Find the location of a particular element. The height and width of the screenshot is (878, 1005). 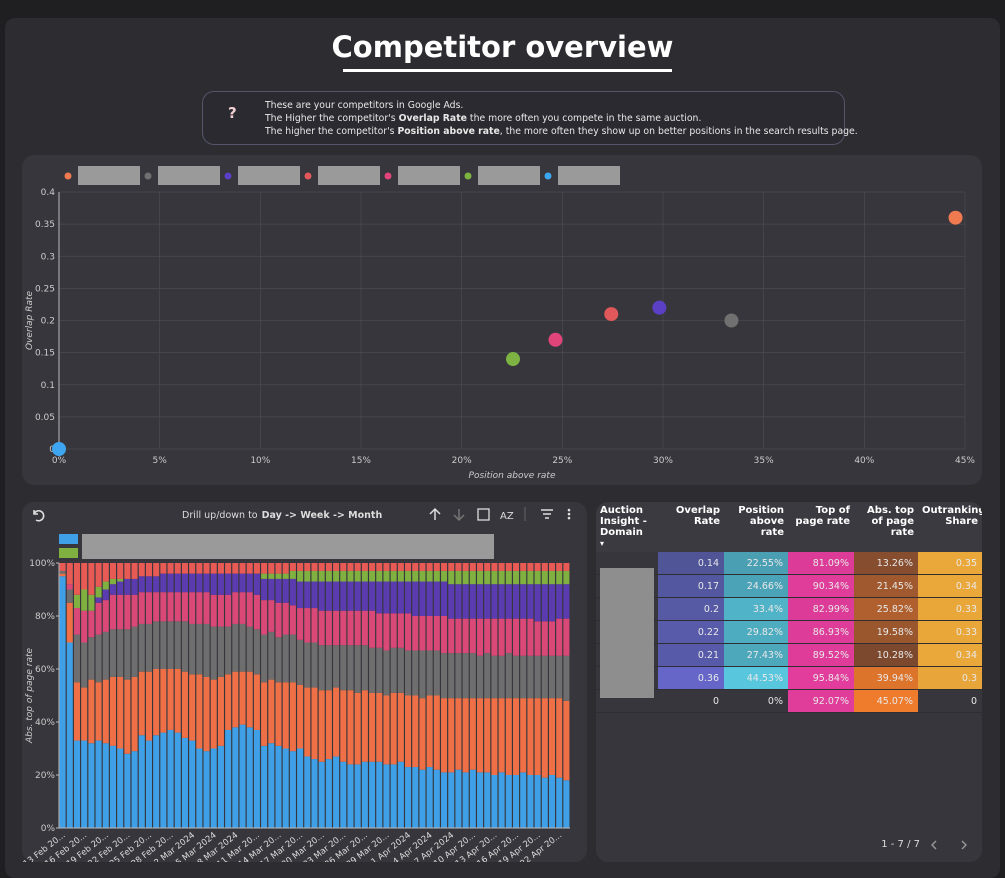

y-tick-label: 0.4 is located at coordinates (48, 193).